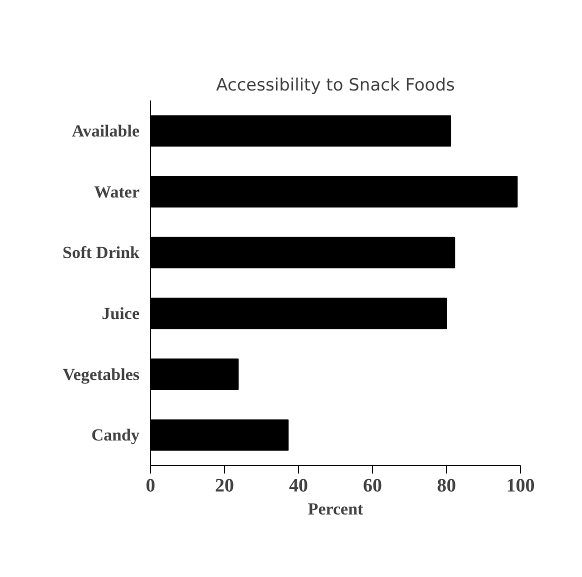 This screenshot has width=582, height=577. I want to click on x-tick-label: 60, so click(372, 486).